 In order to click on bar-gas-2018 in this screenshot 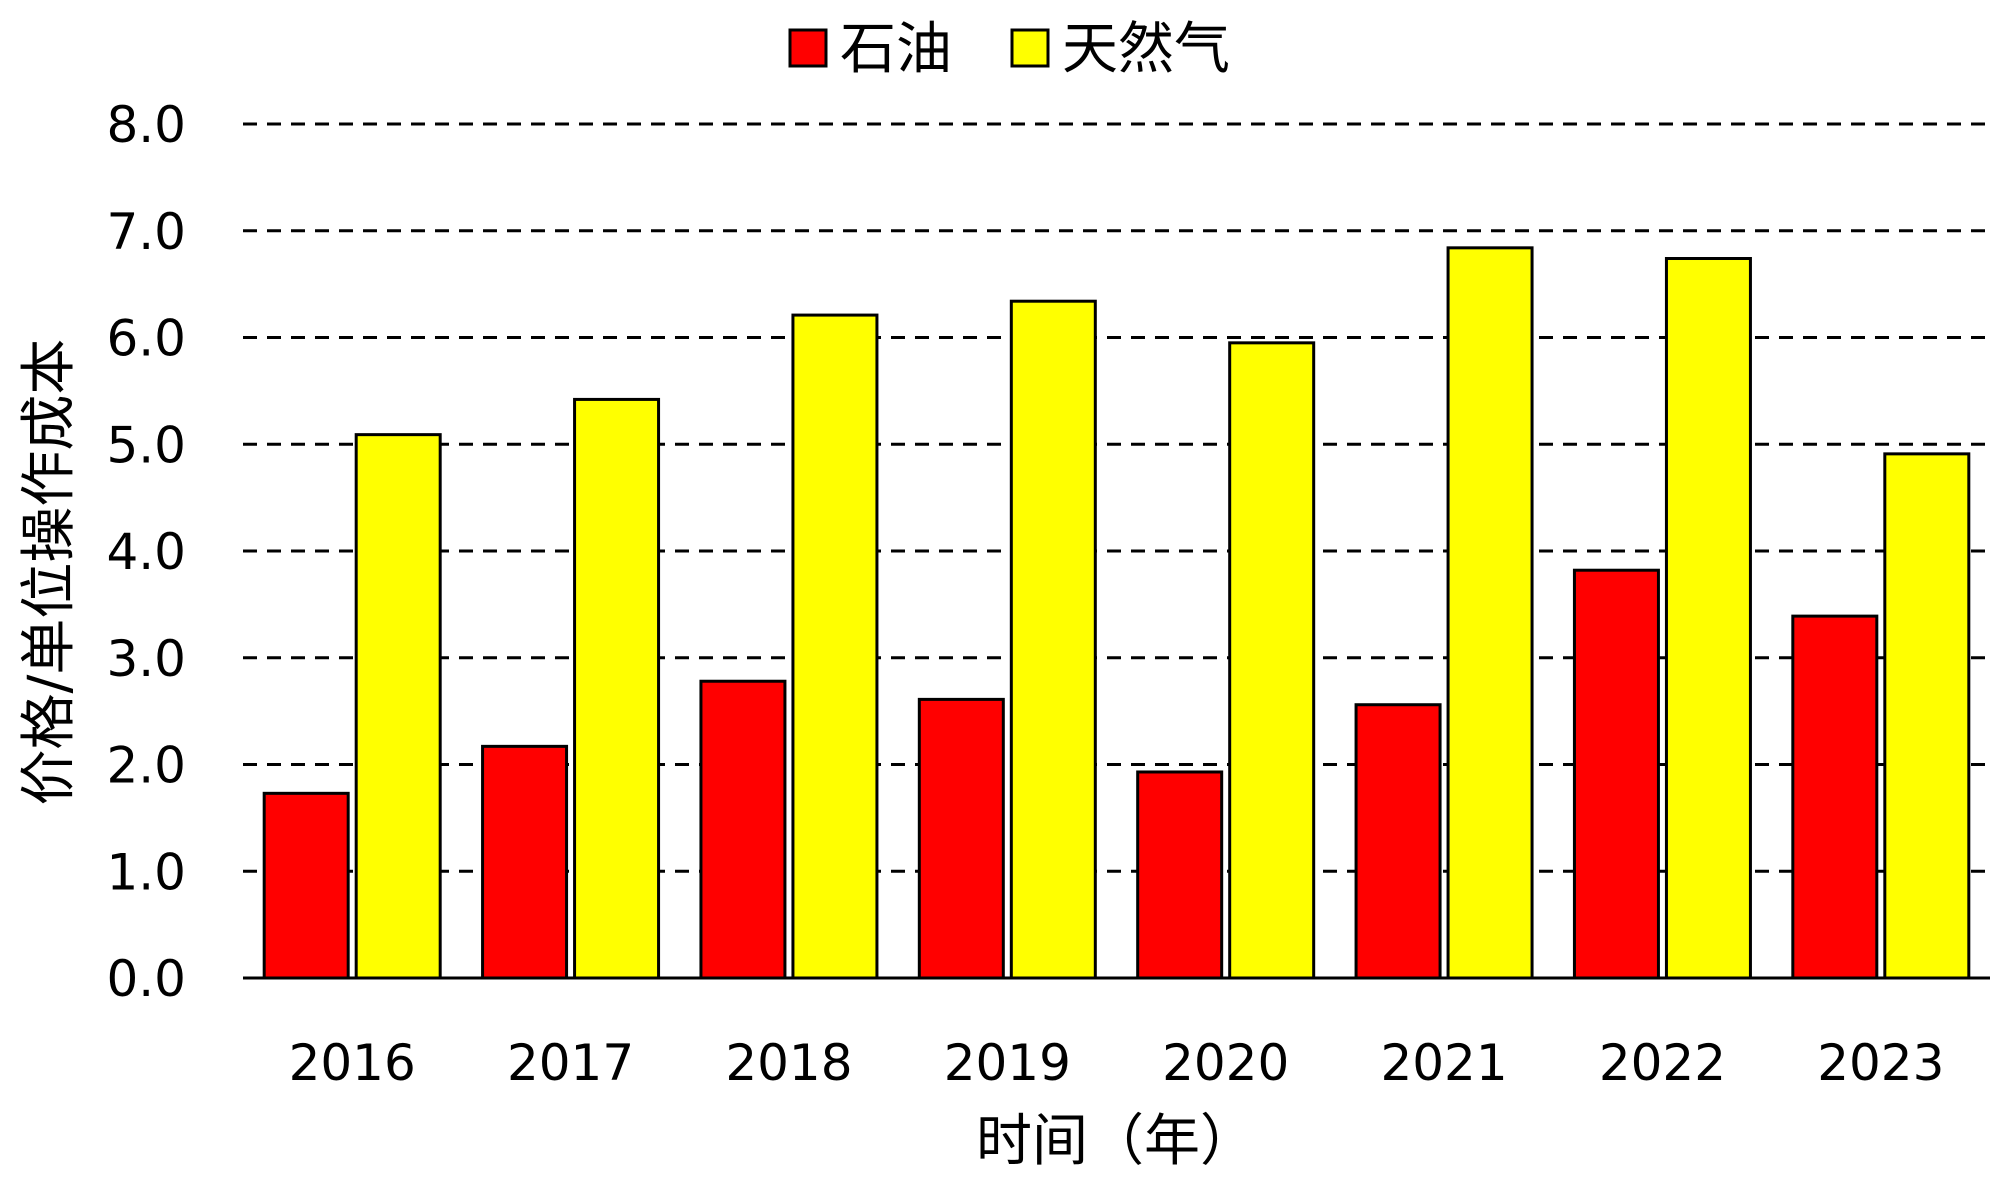, I will do `click(835, 646)`.